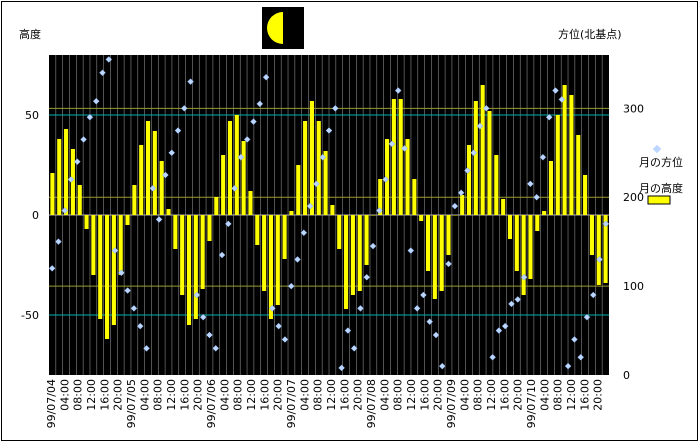 The height and width of the screenshot is (443, 700). What do you see at coordinates (661, 188) in the screenshot?
I see `legend-altitude-label: 月の高度` at bounding box center [661, 188].